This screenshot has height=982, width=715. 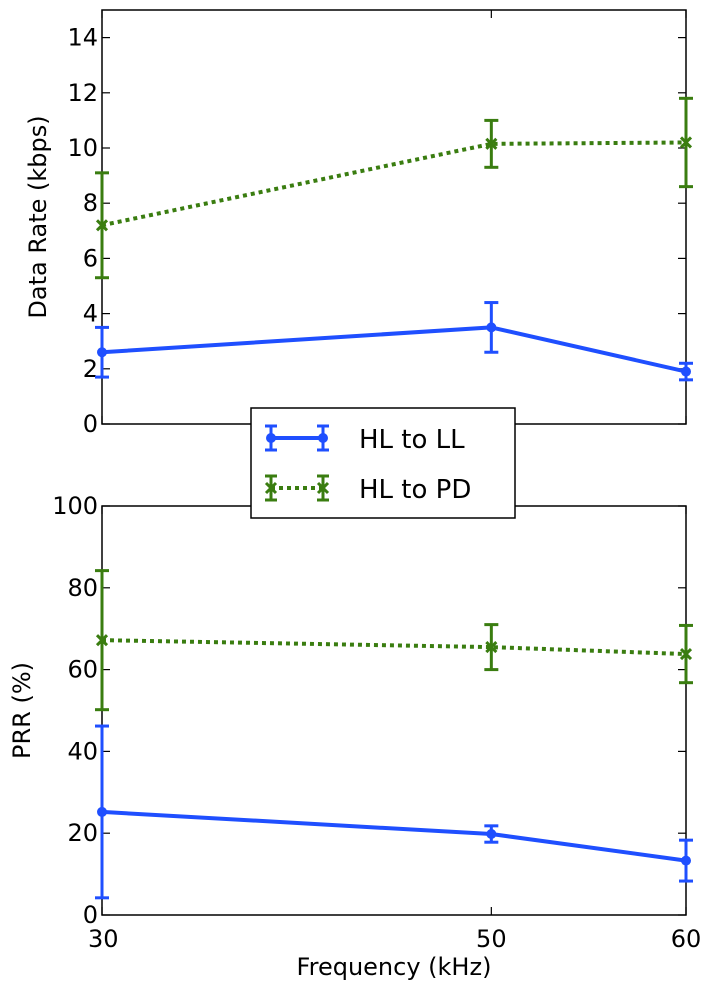 What do you see at coordinates (82, 588) in the screenshot?
I see `y-tick-label: 80` at bounding box center [82, 588].